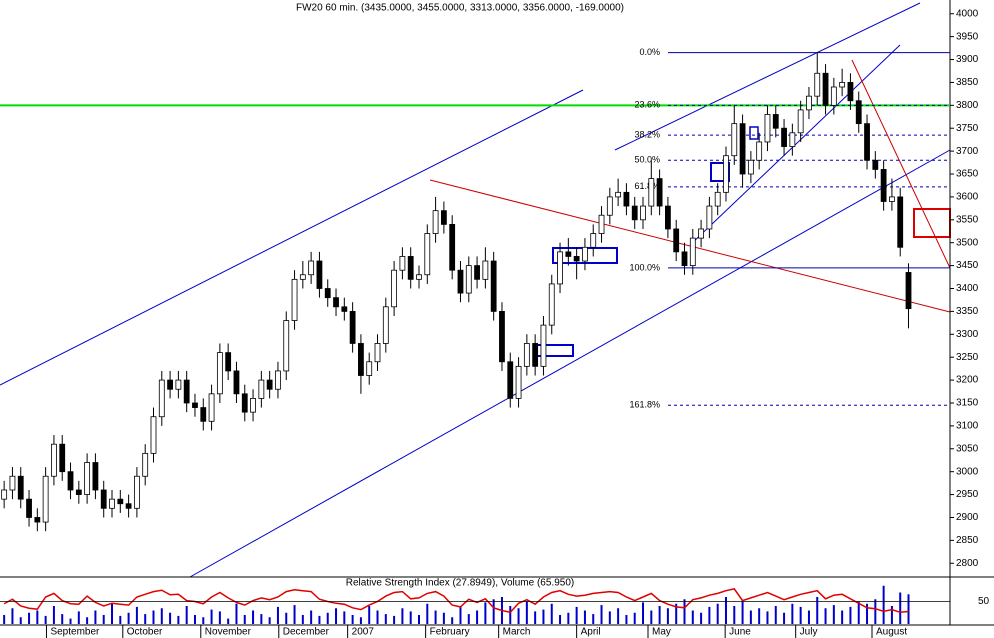 The height and width of the screenshot is (638, 994). What do you see at coordinates (647, 134) in the screenshot?
I see `fib-label: 38.2%` at bounding box center [647, 134].